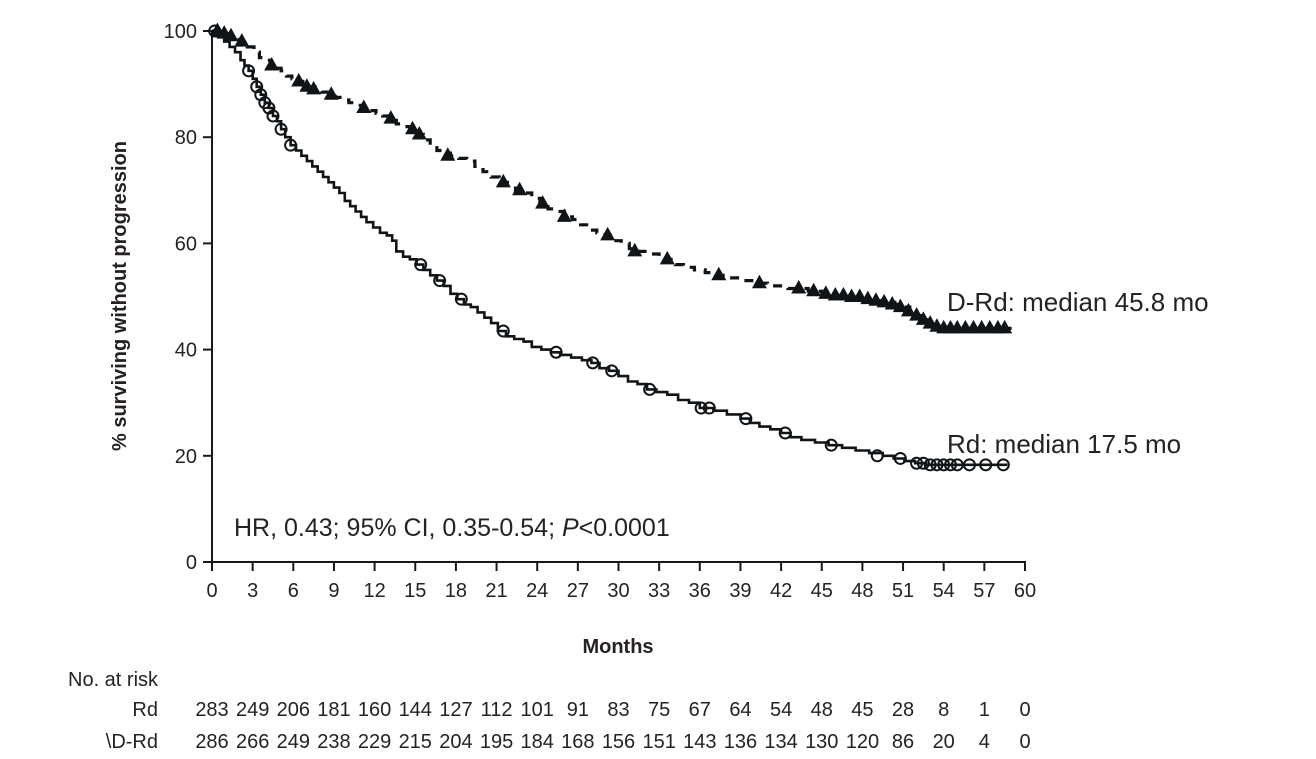 The height and width of the screenshot is (759, 1316). What do you see at coordinates (700, 710) in the screenshot?
I see `risk-value: 67` at bounding box center [700, 710].